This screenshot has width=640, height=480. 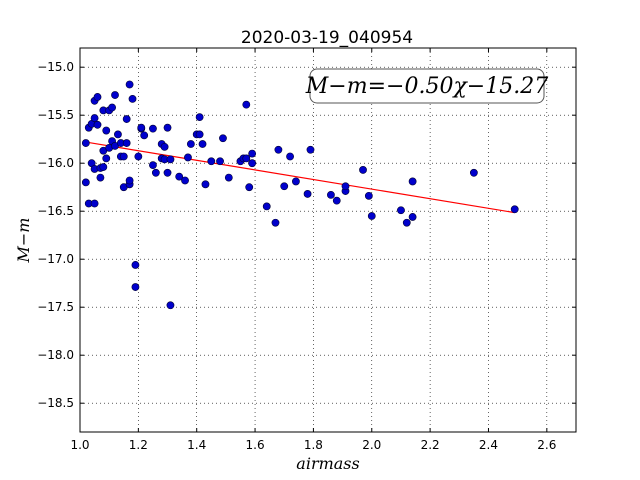 What do you see at coordinates (546, 445) in the screenshot?
I see `x-tick-label: 2.6` at bounding box center [546, 445].